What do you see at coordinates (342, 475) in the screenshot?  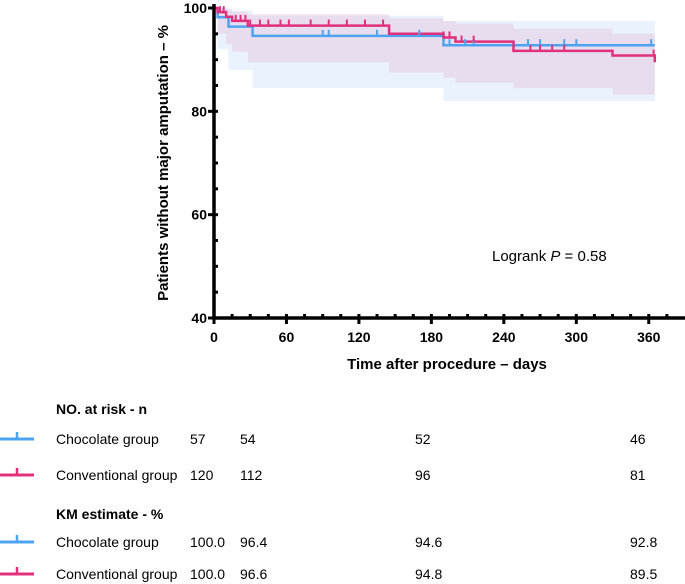 I see `risk_table-row: Conventional group 120 112 96 81` at bounding box center [342, 475].